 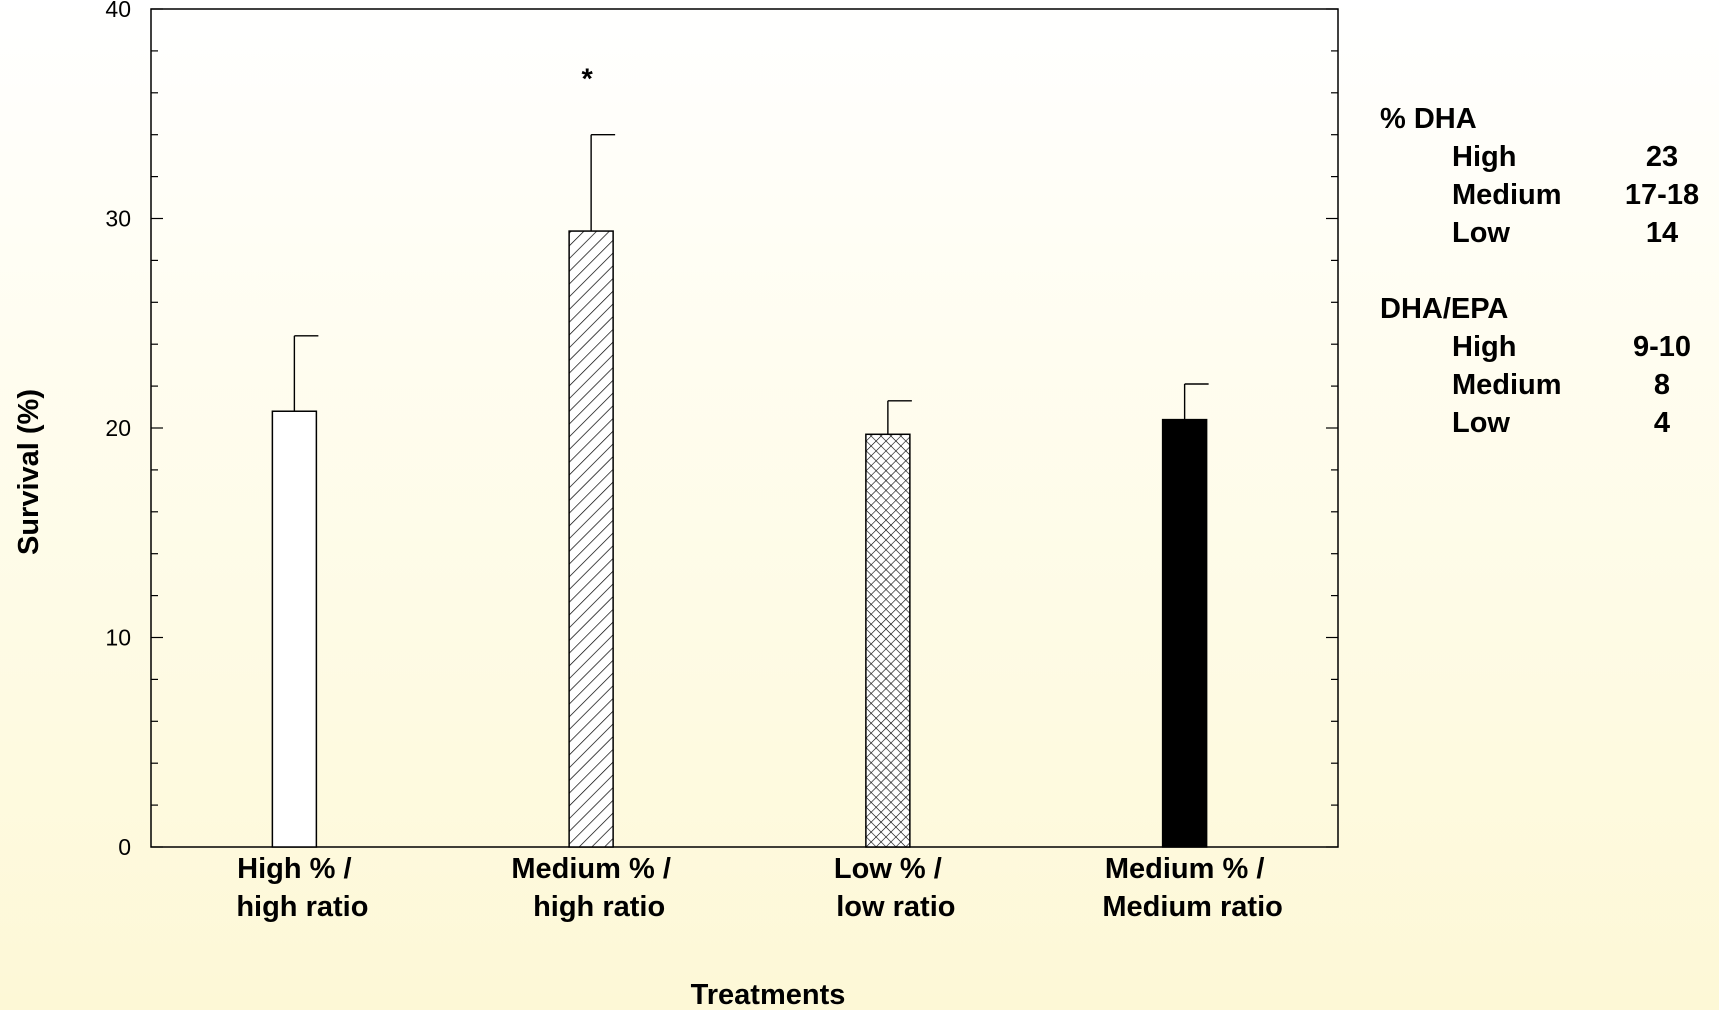 What do you see at coordinates (1662, 423) in the screenshot?
I see `legend-value: 4` at bounding box center [1662, 423].